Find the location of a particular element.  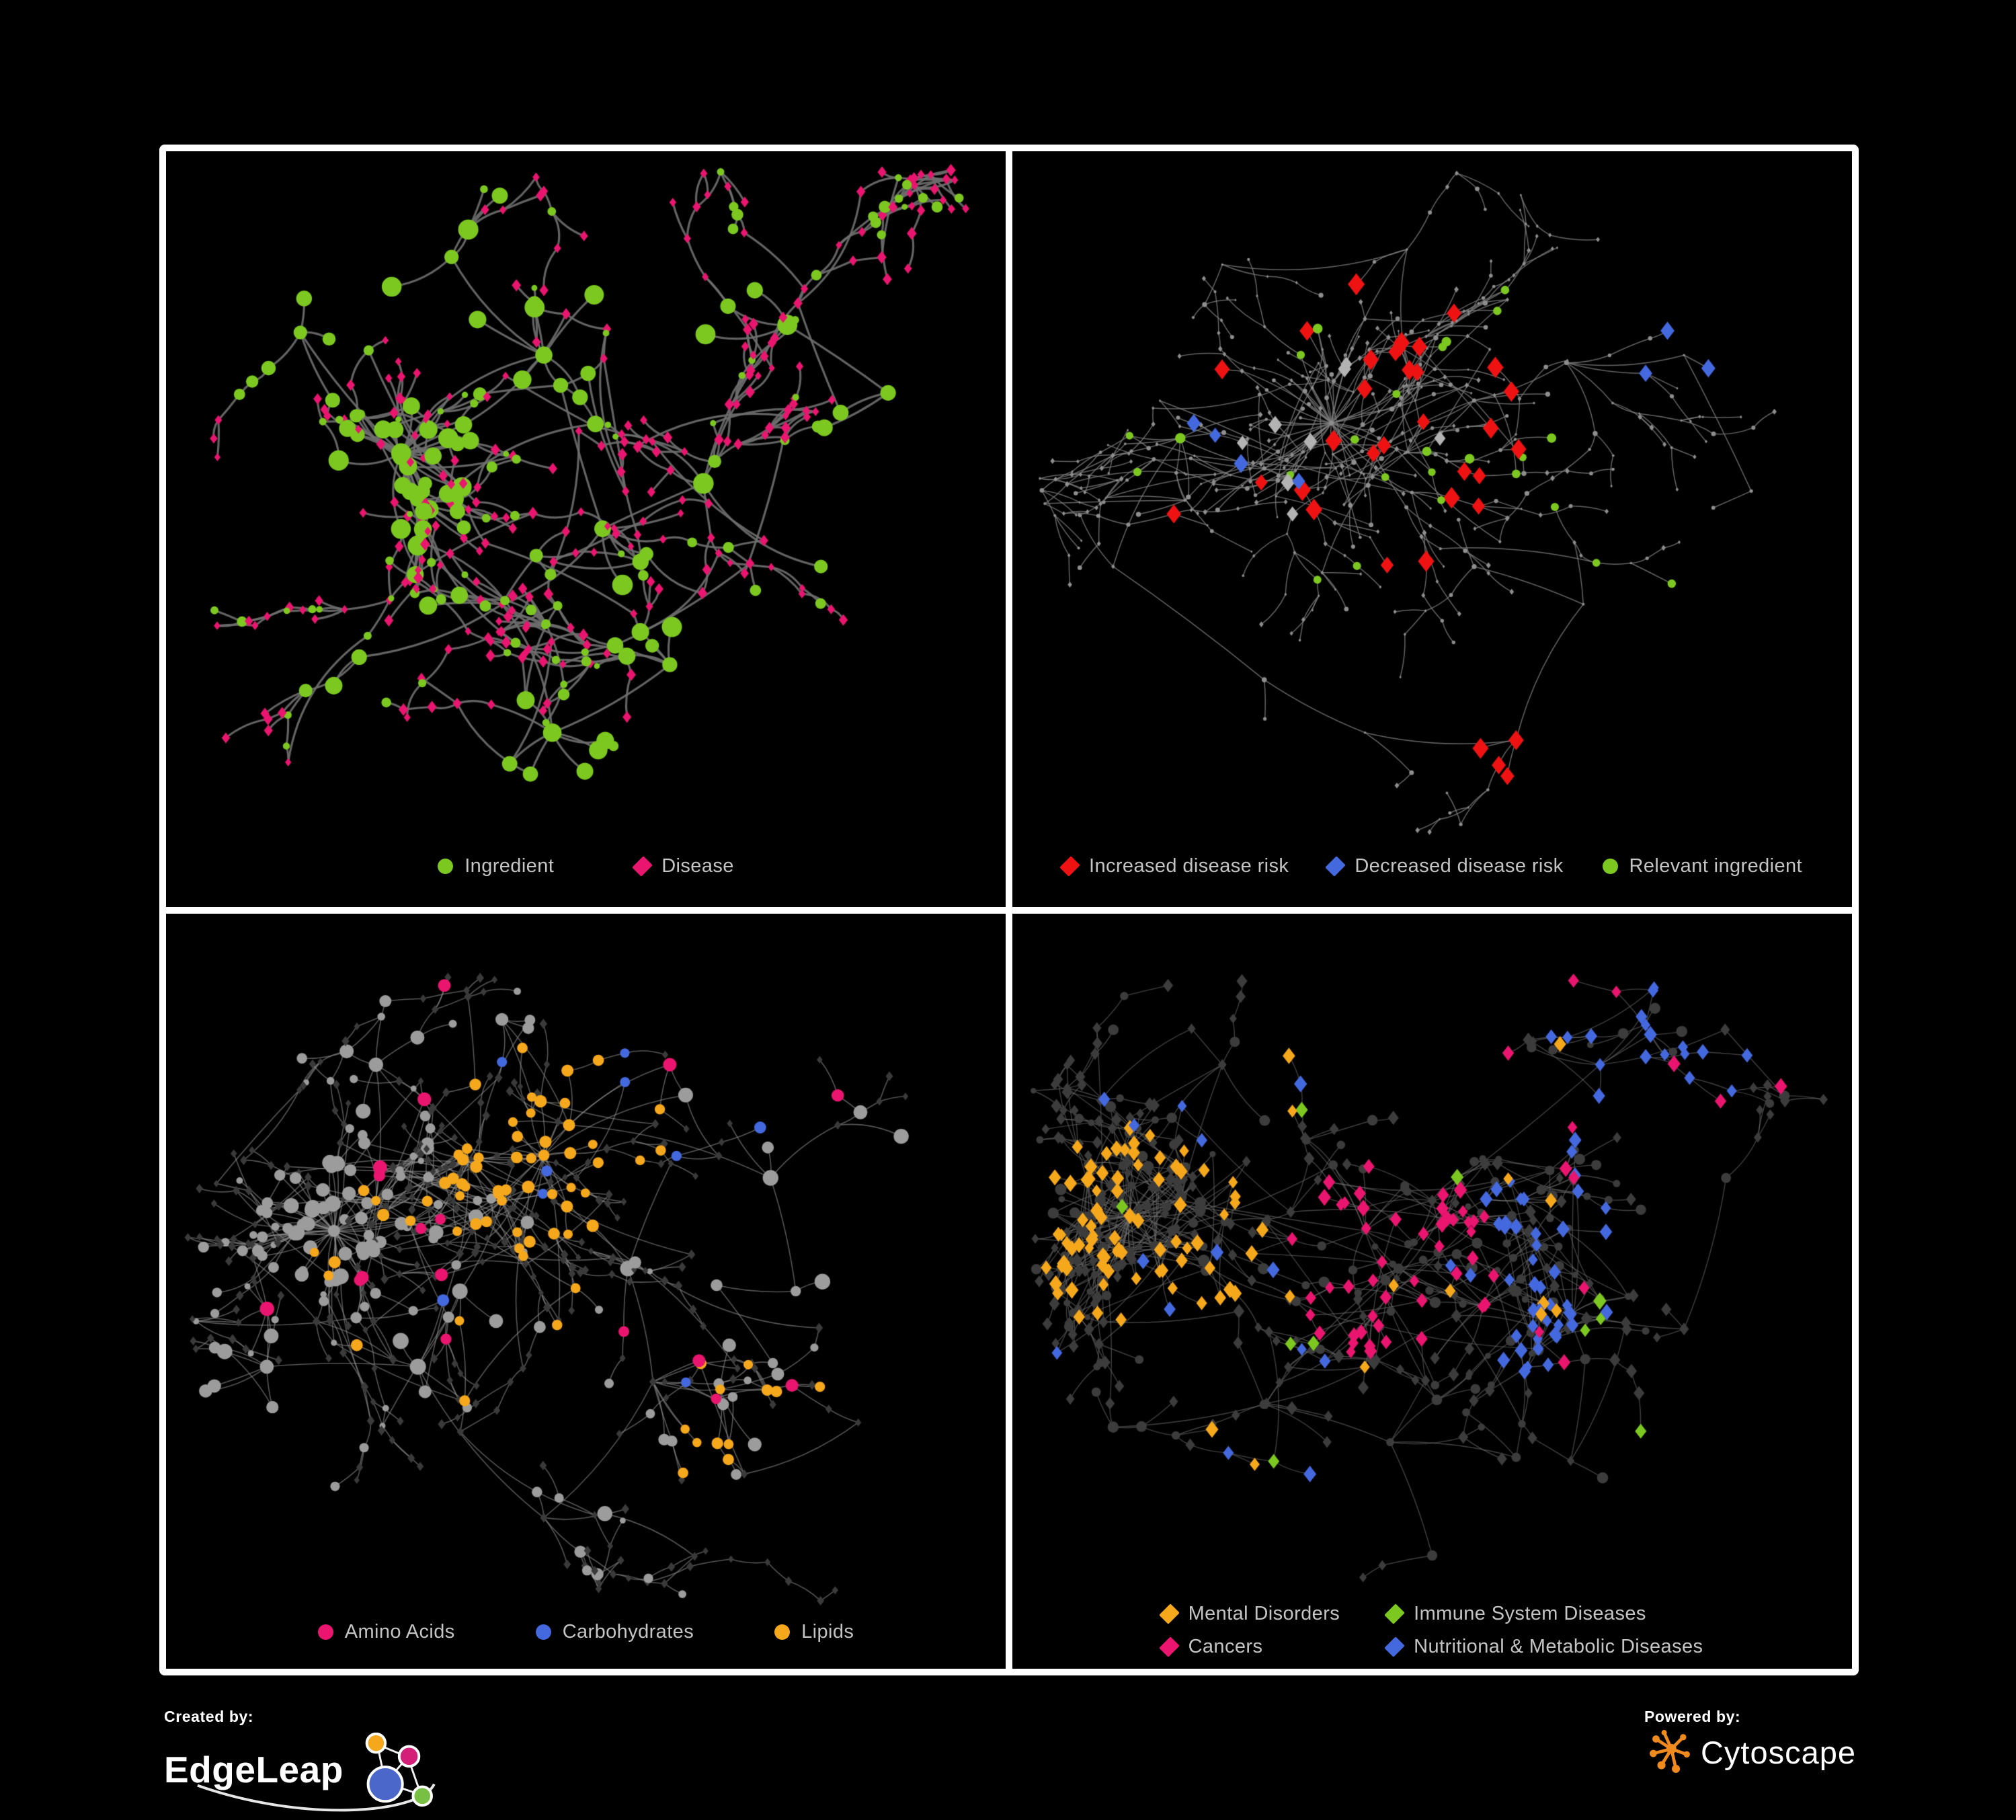

edgeleap-lockup: EdgeLeap is located at coordinates (303, 1771).